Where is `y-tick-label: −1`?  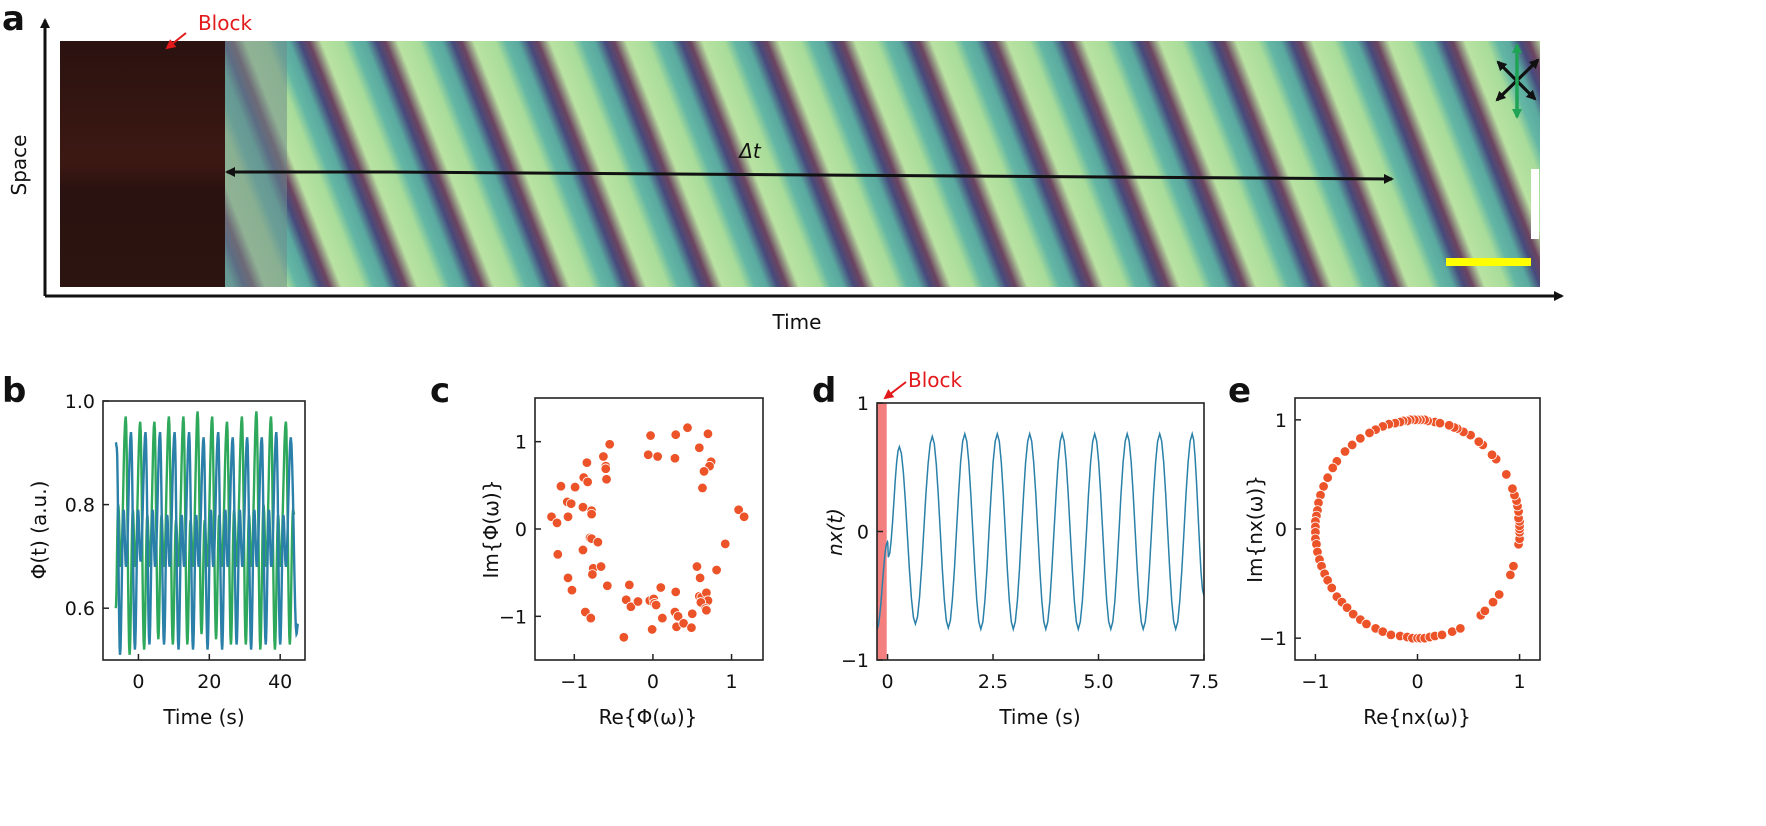 y-tick-label: −1 is located at coordinates (855, 661).